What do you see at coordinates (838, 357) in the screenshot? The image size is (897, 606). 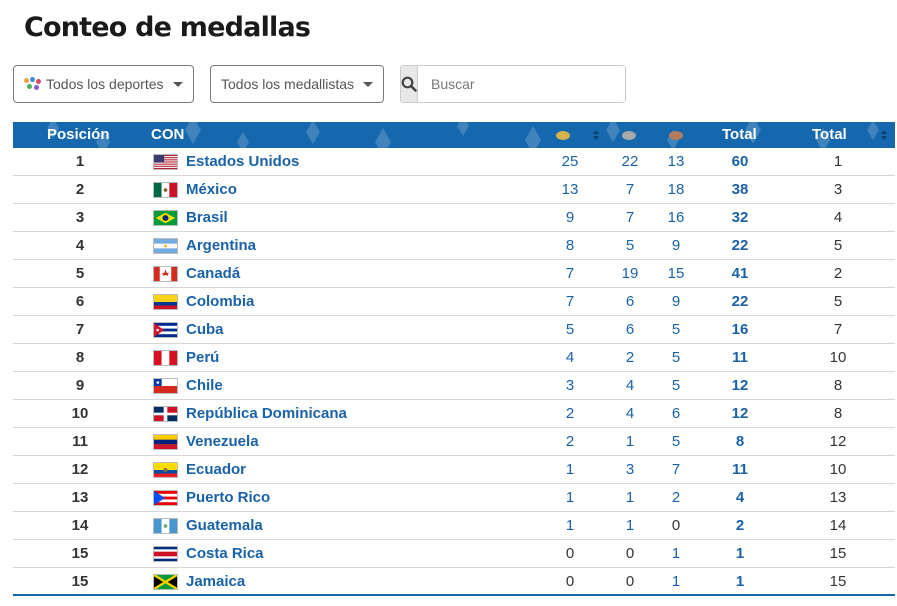 I see `total-rank: 10` at bounding box center [838, 357].